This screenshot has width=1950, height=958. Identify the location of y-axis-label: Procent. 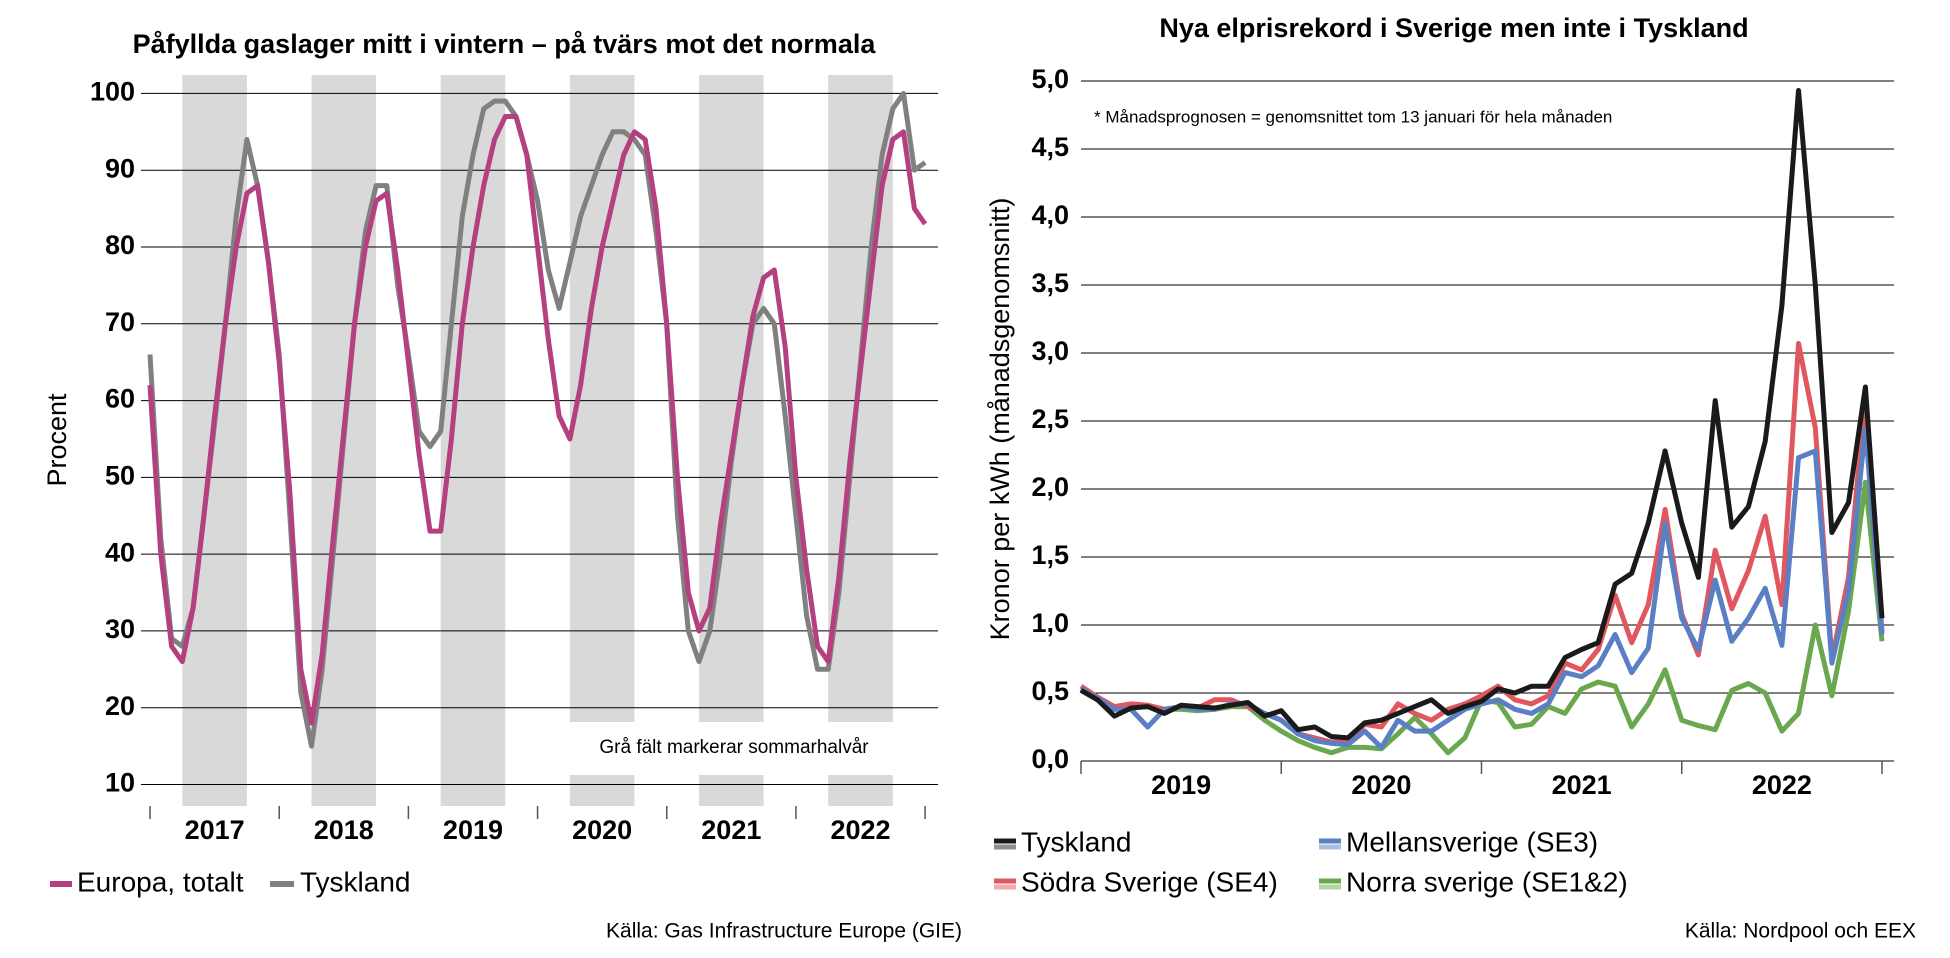
(57, 440).